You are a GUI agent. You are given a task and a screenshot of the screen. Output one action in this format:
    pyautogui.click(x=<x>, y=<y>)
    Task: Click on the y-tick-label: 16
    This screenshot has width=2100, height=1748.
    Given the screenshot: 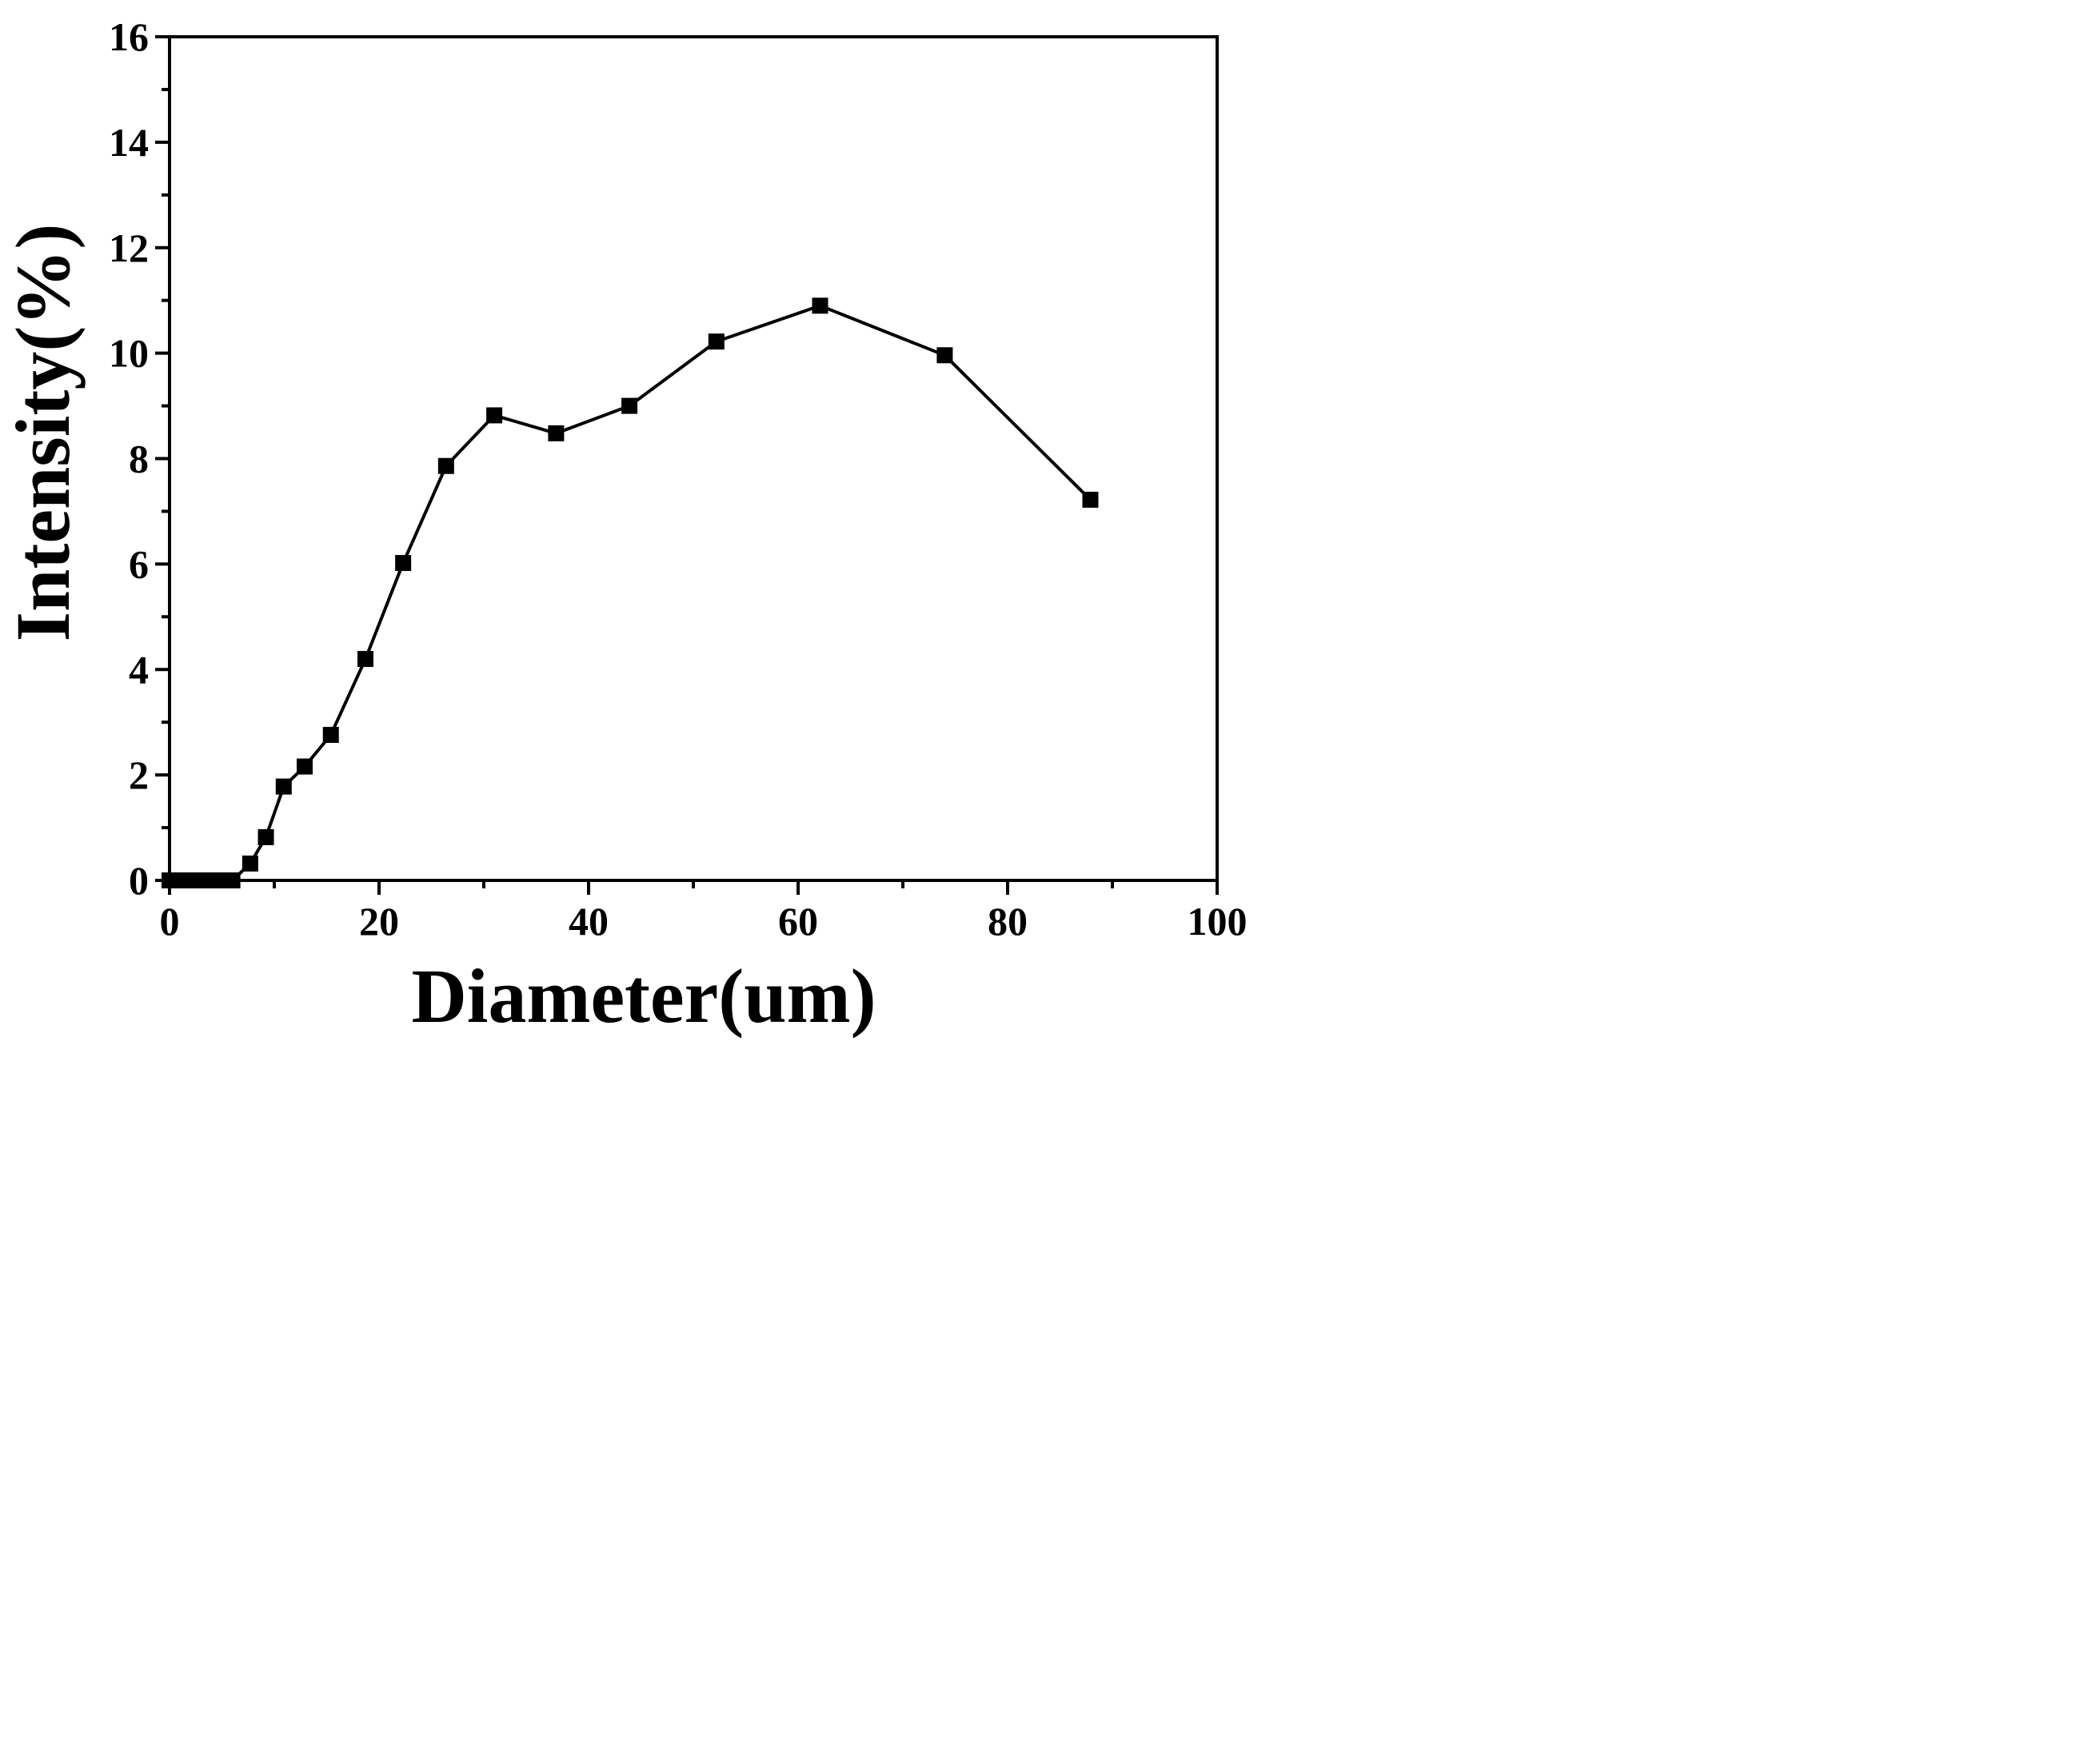 What is the action you would take?
    pyautogui.click(x=129, y=36)
    